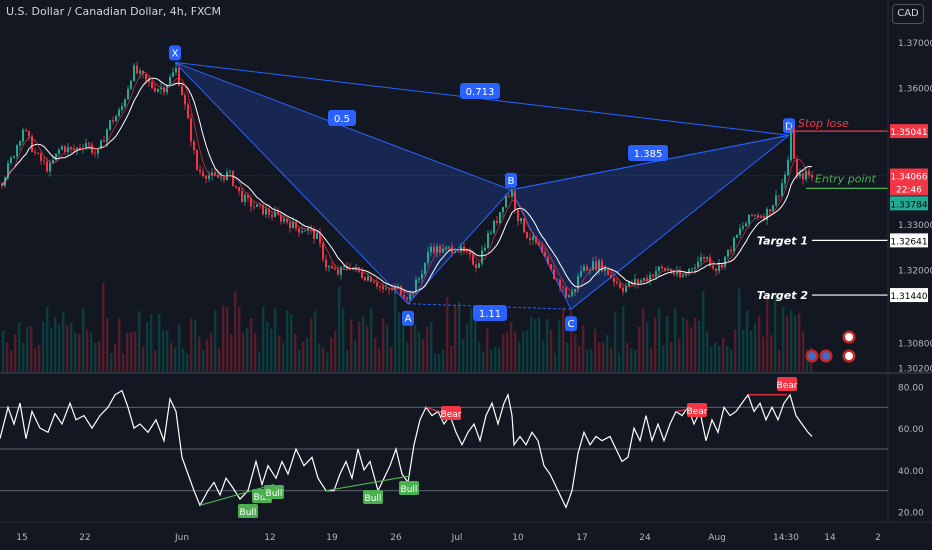 This screenshot has width=932, height=550. I want to click on pattern-point-label: X, so click(175, 53).